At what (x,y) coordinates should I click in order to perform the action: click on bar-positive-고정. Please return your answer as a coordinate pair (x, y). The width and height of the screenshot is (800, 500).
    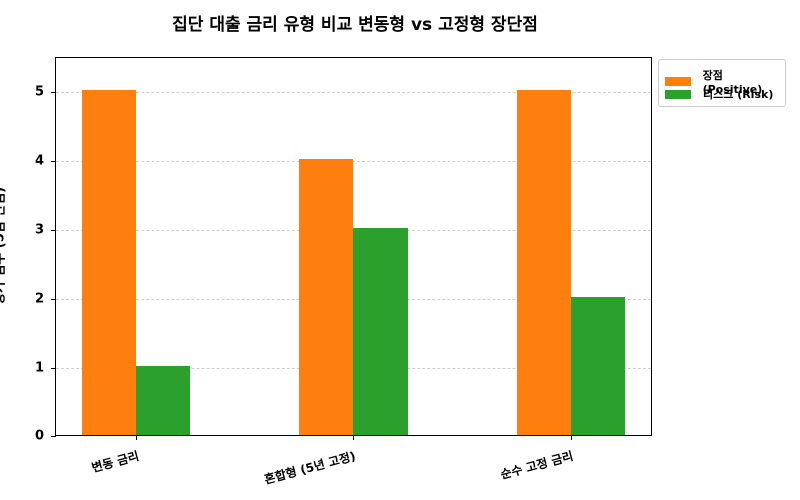
    Looking at the image, I should click on (544, 262).